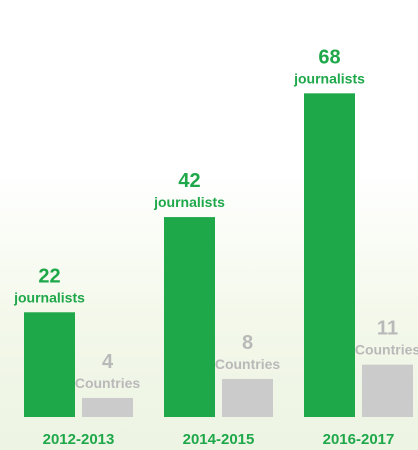  What do you see at coordinates (189, 181) in the screenshot?
I see `journalists-value-label-2014-2015: 42` at bounding box center [189, 181].